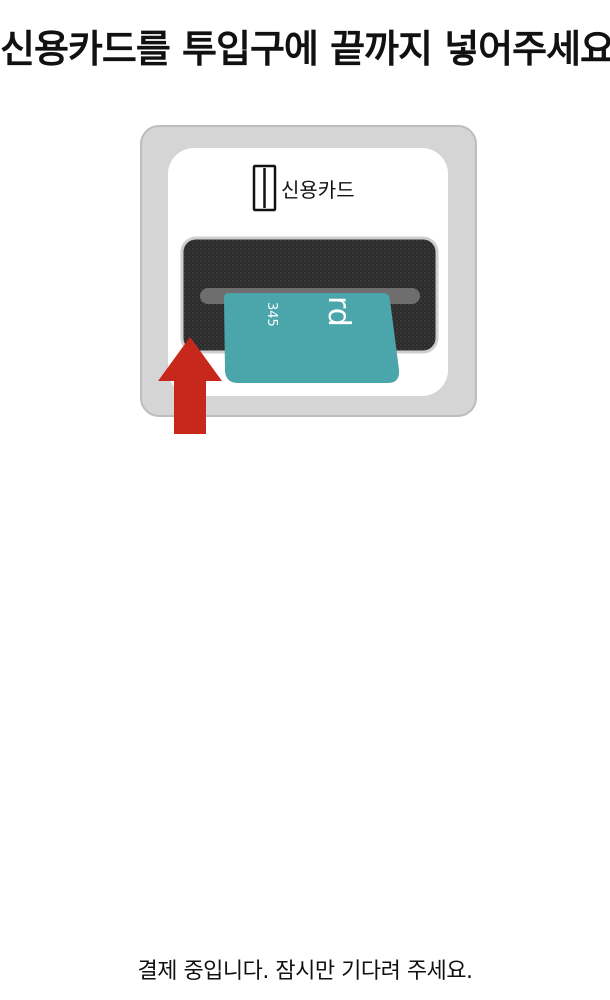 This screenshot has height=1000, width=610. What do you see at coordinates (312, 338) in the screenshot?
I see `credit-card` at bounding box center [312, 338].